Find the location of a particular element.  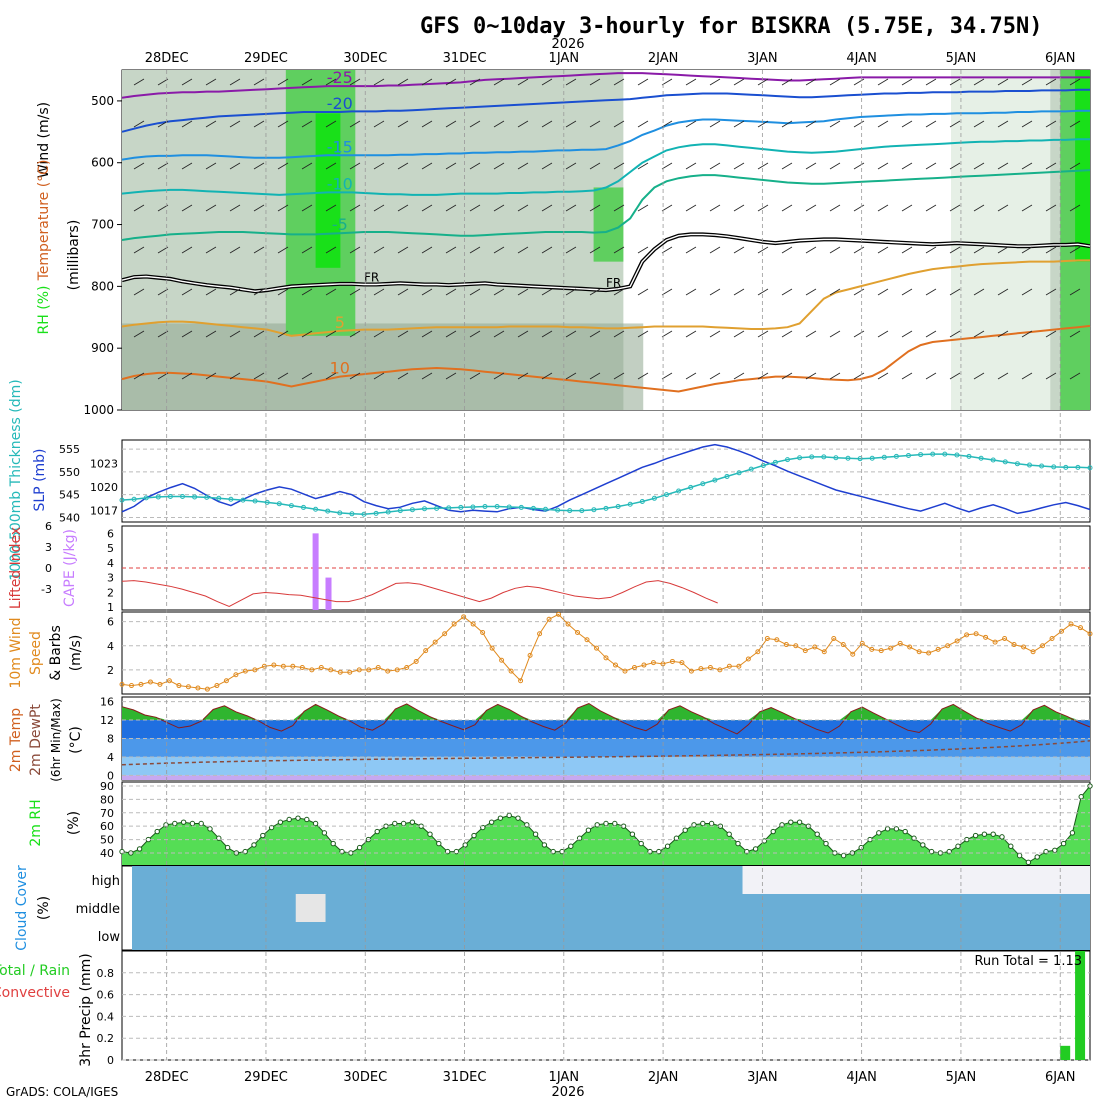

li-tick--3: -3 is located at coordinates (46, 589).